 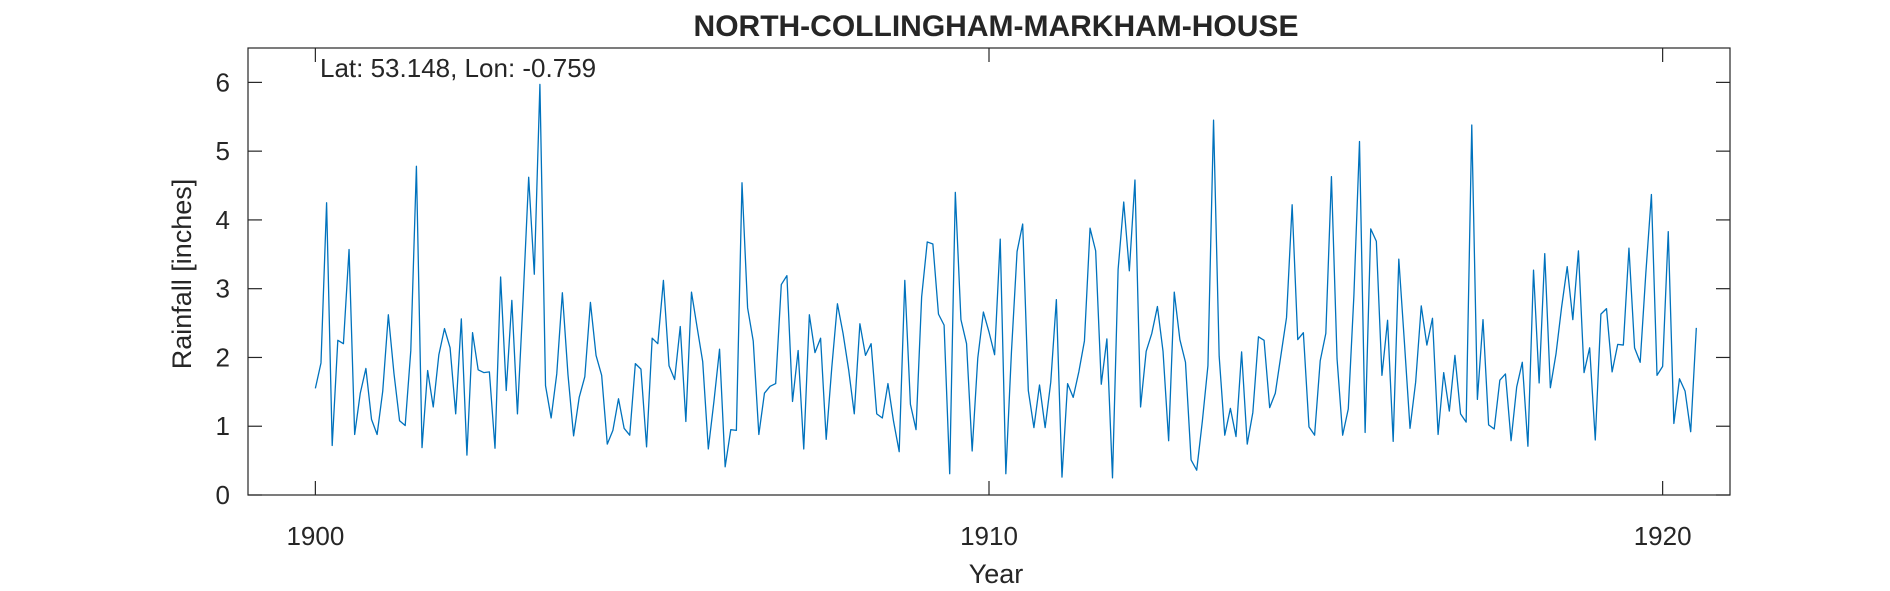 I want to click on x-axis-label: Year, so click(x=996, y=574).